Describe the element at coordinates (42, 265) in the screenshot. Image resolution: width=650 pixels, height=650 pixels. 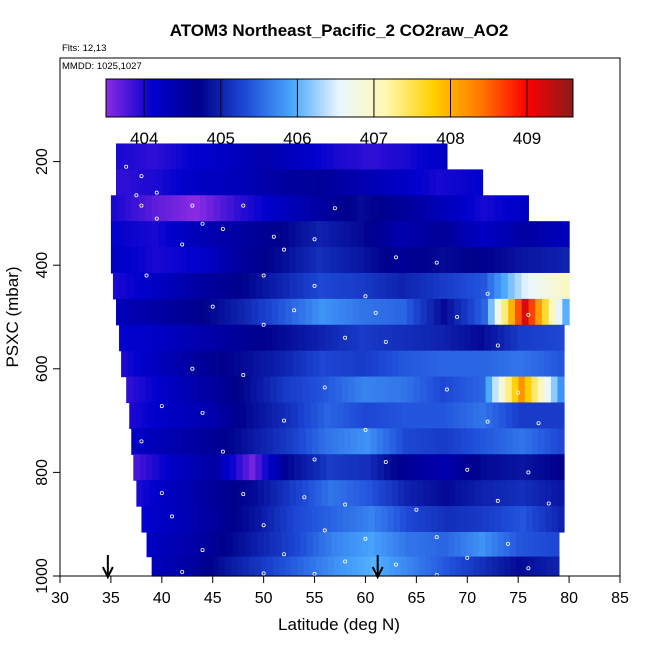
I see `y-tick-label: 400` at that location.